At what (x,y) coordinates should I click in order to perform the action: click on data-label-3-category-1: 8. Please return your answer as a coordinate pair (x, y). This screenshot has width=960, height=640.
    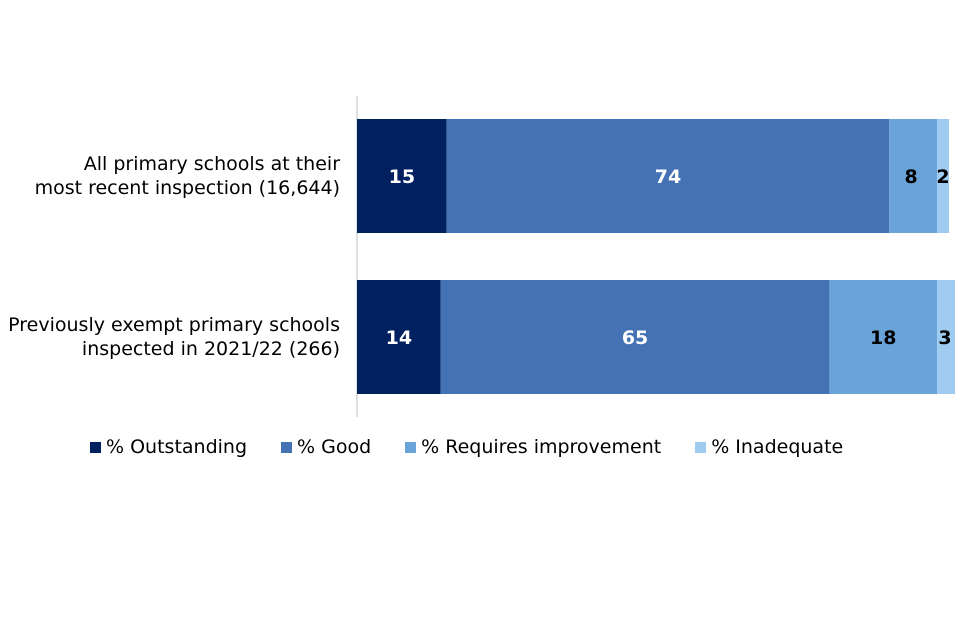
    Looking at the image, I should click on (911, 177).